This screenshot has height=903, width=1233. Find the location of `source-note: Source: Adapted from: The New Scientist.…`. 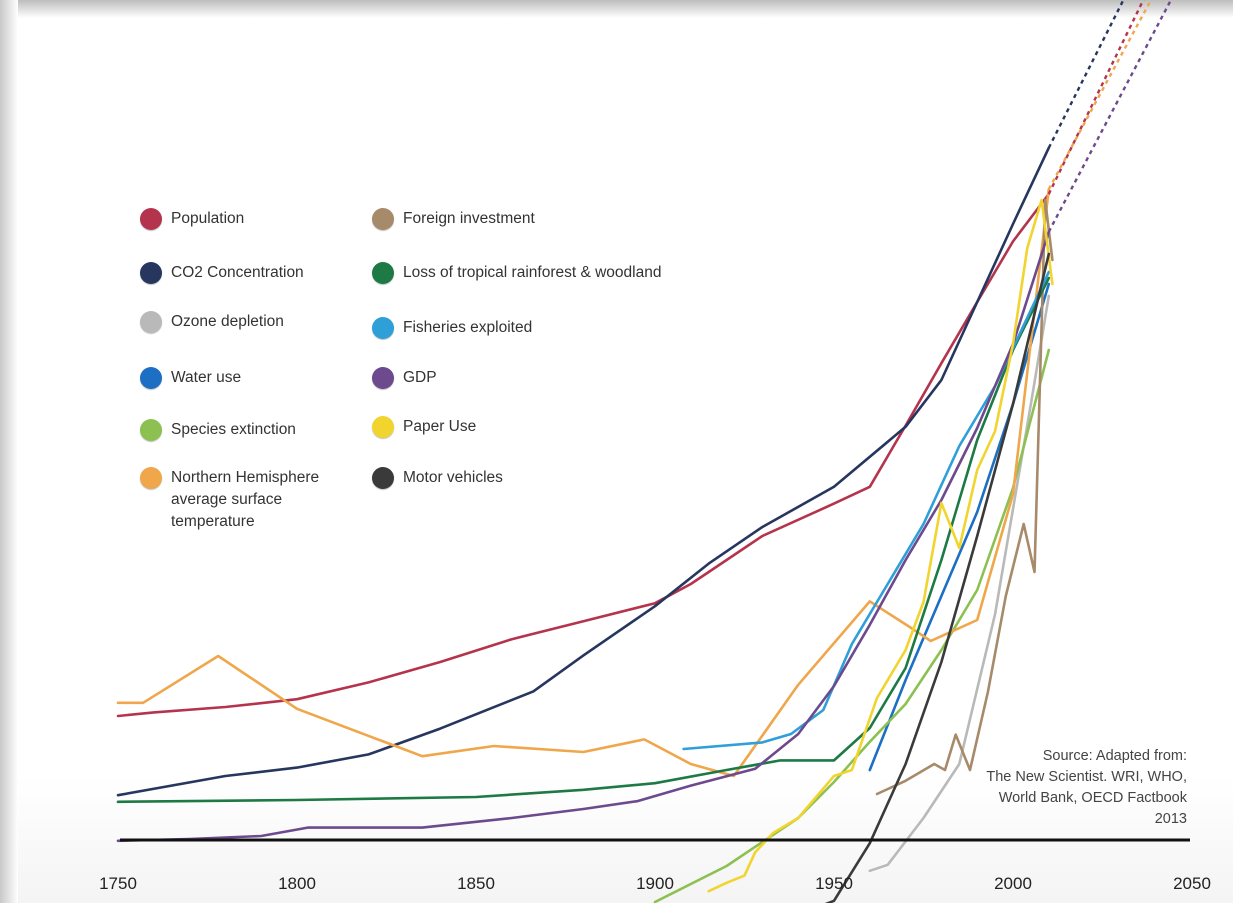

source-note: Source: Adapted from: The New Scientist.… is located at coordinates (1027, 788).